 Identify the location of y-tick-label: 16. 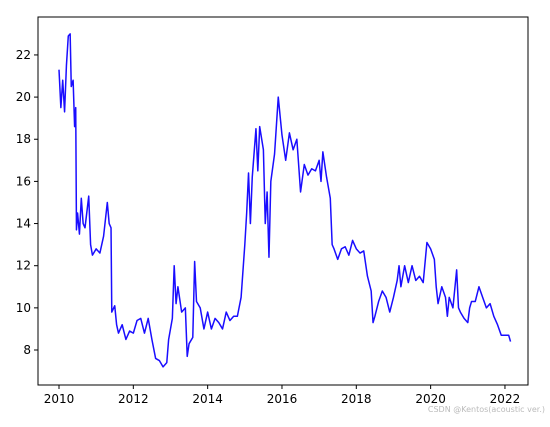
(23, 181).